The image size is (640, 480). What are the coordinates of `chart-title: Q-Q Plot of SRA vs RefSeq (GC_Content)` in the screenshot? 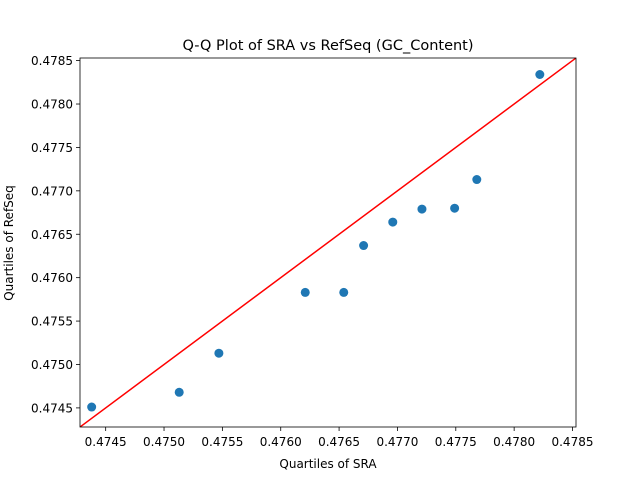 It's located at (327, 46).